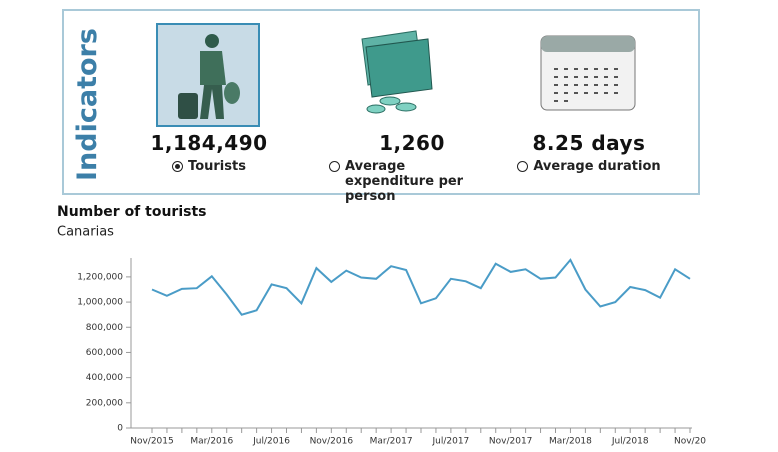  I want to click on tourist-icon, so click(208, 75).